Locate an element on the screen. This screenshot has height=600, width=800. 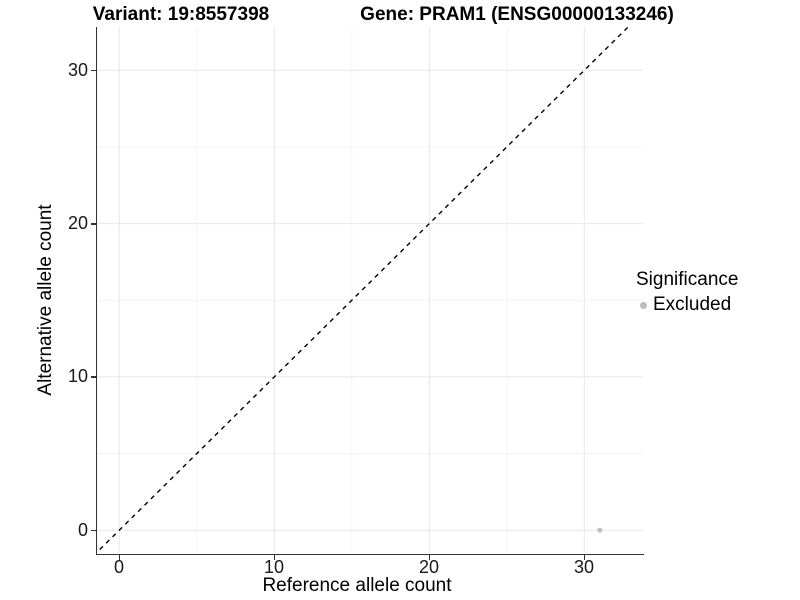
data-point-excluded is located at coordinates (600, 530).